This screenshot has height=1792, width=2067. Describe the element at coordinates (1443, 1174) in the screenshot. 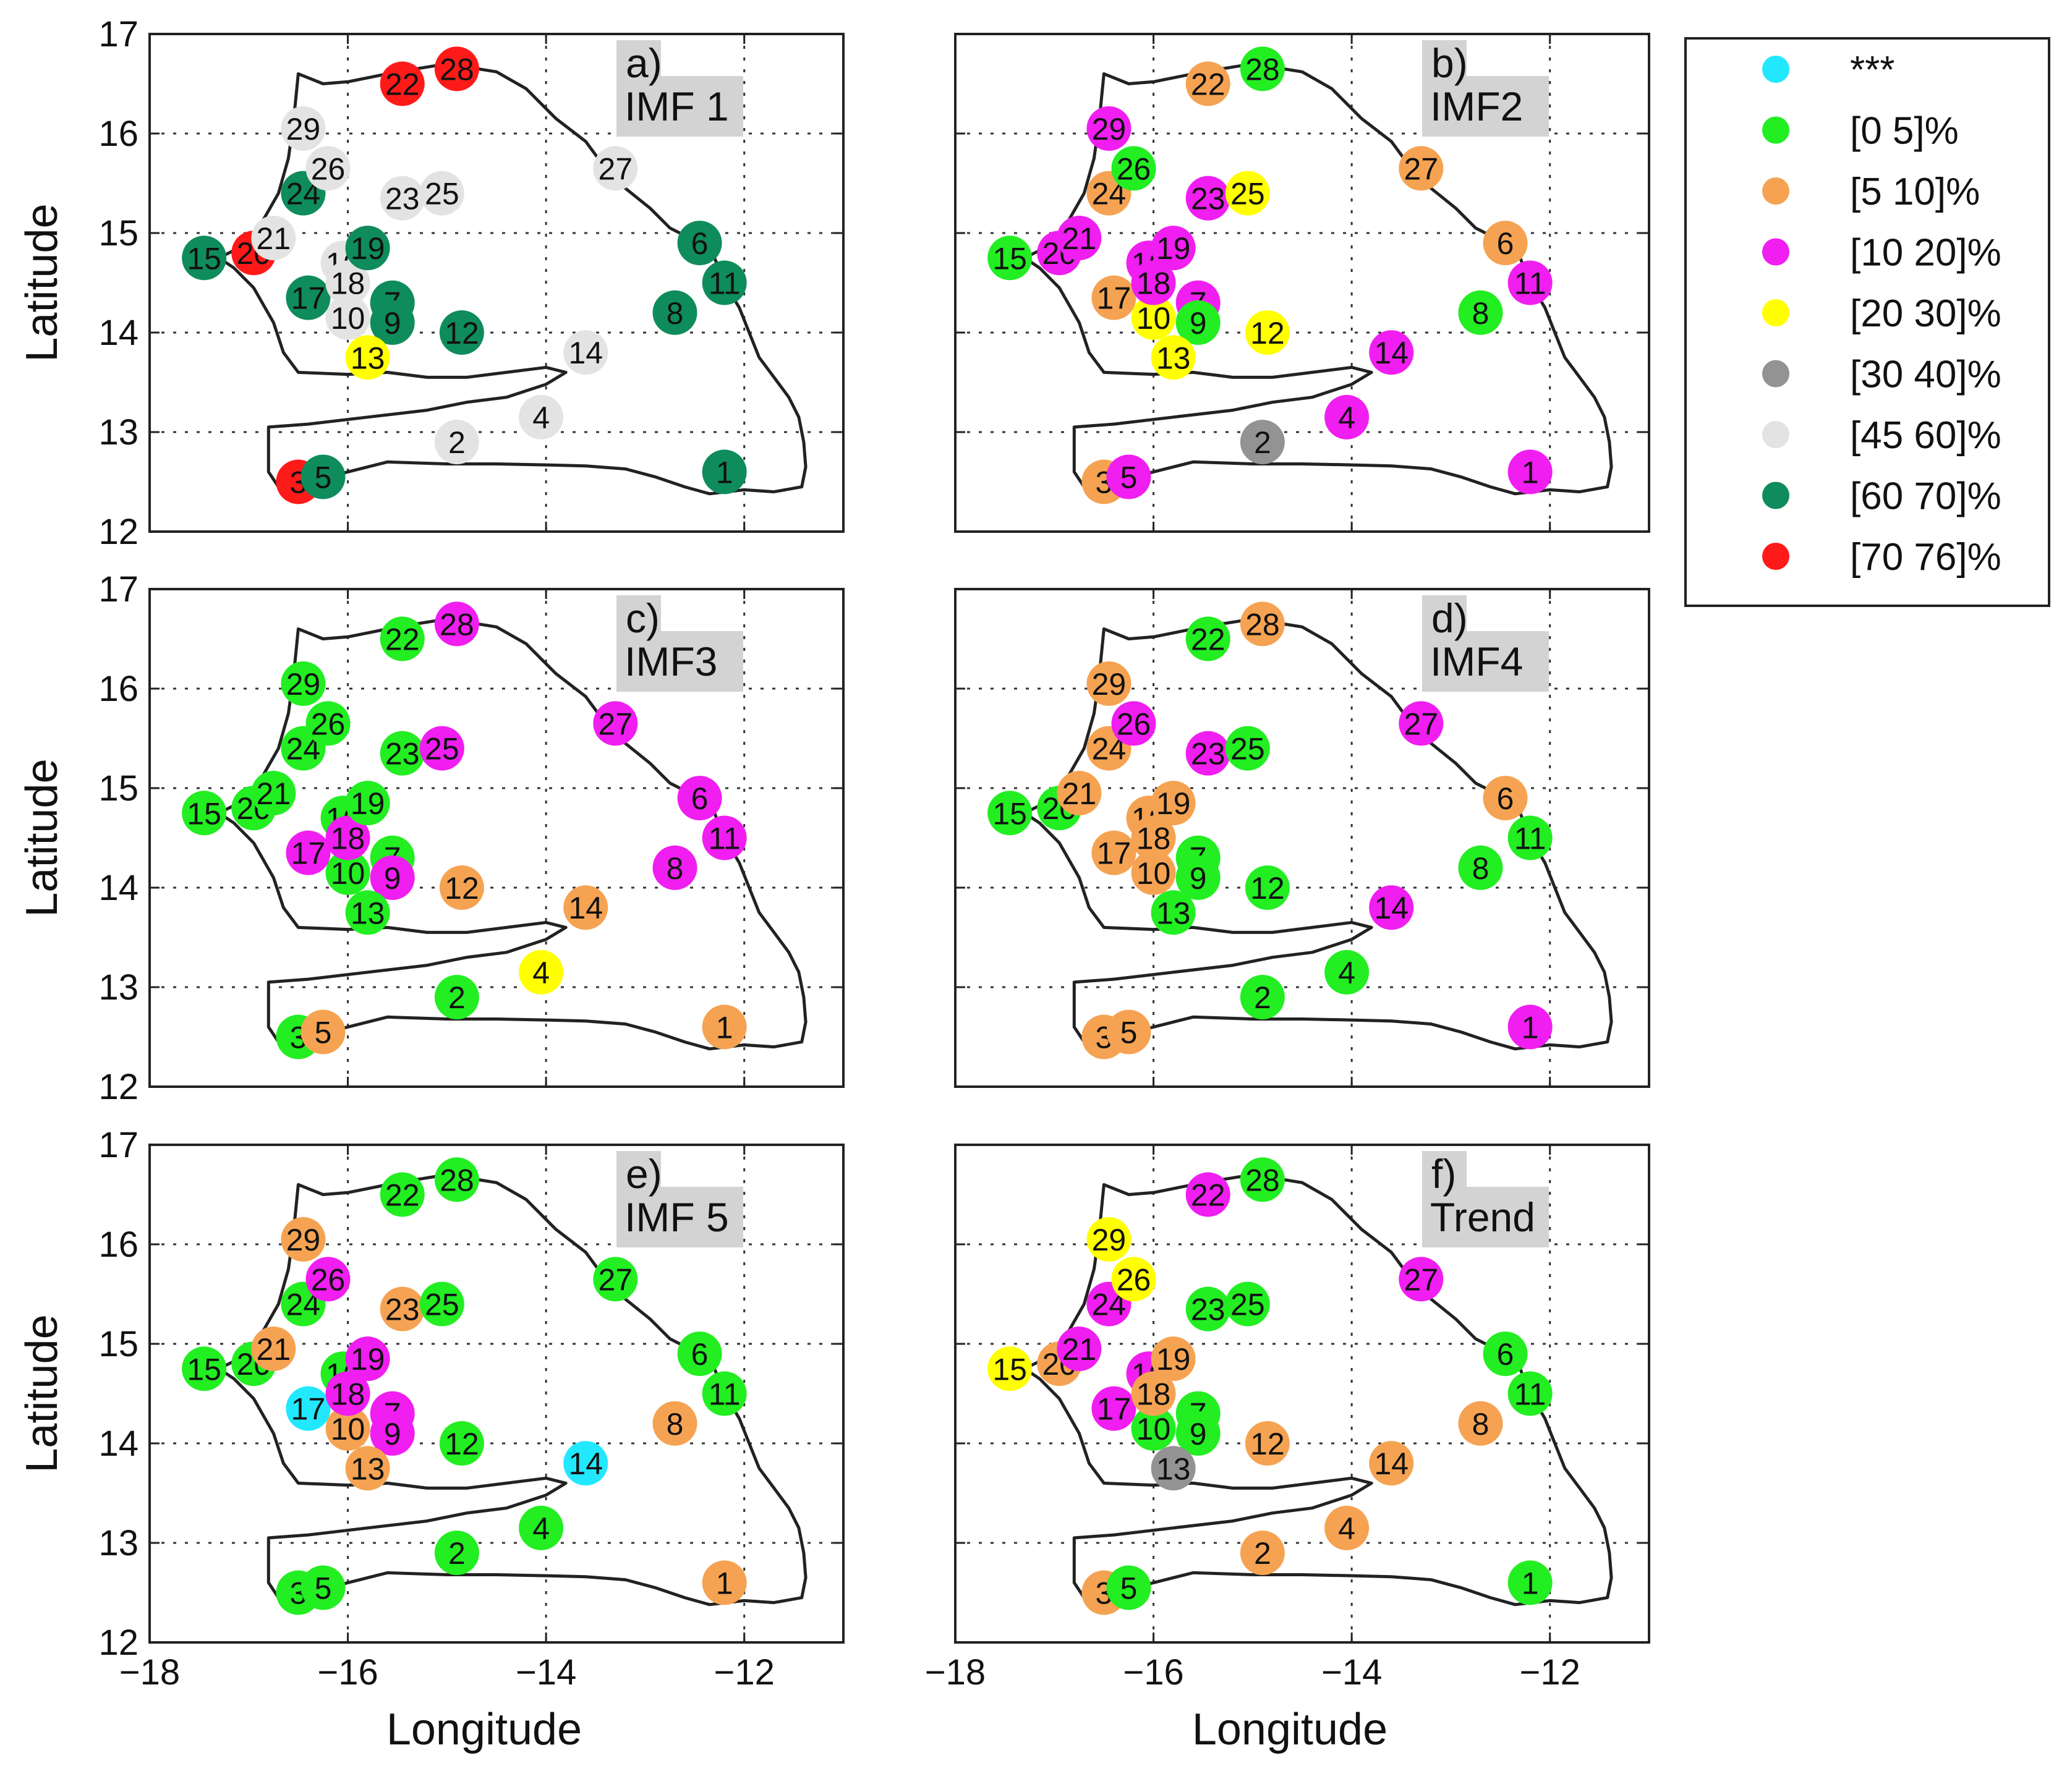

I see `panel-letter: f)` at that location.